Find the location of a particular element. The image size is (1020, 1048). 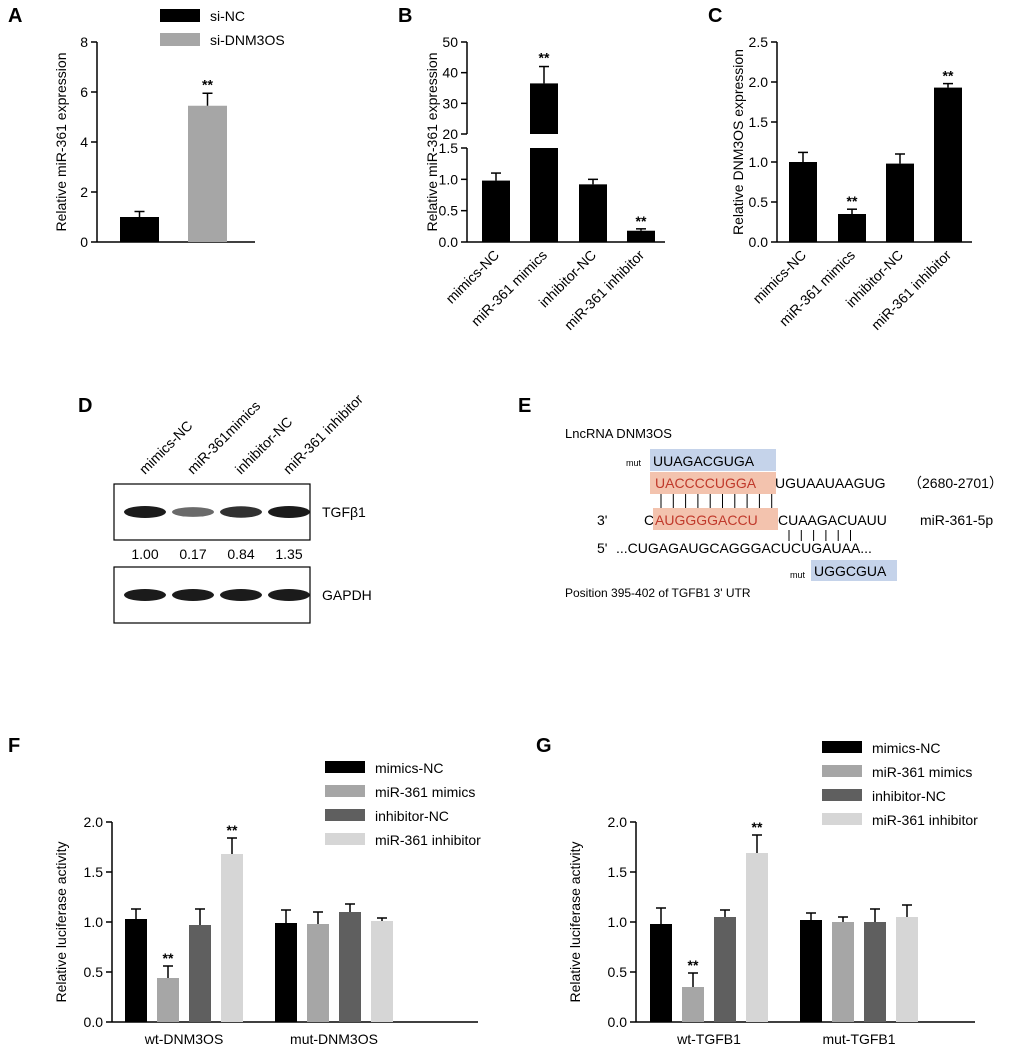

f-y-tick-label: 0.0 is located at coordinates (94, 1022).